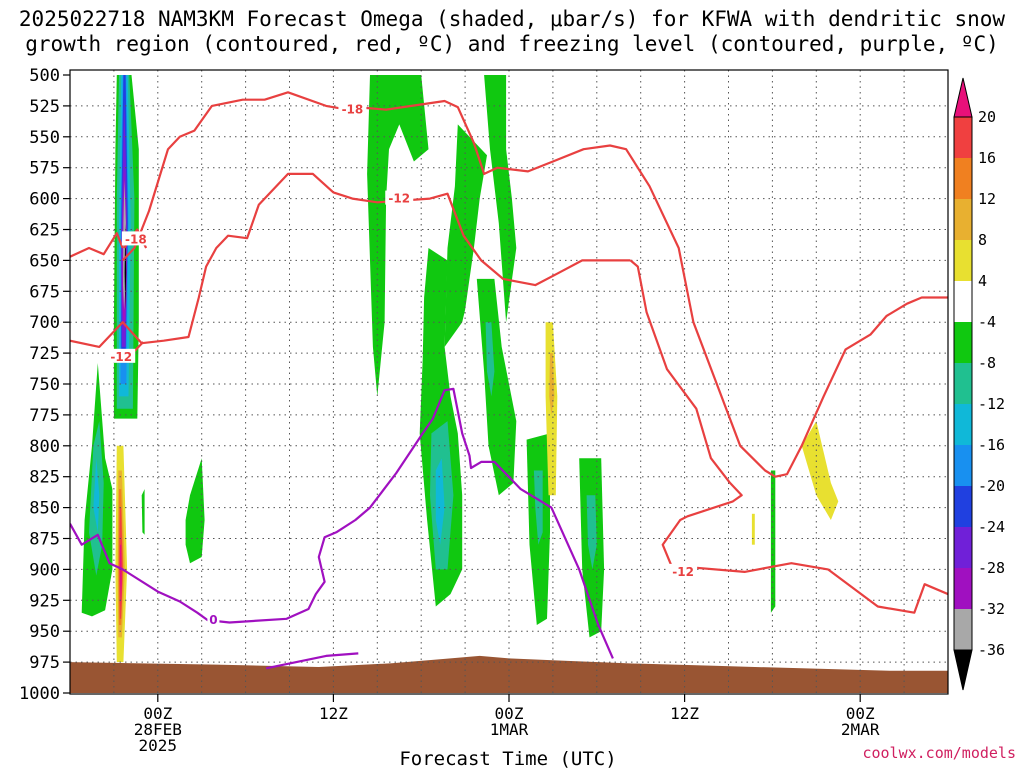 This screenshot has width=1024, height=772. Describe the element at coordinates (157, 713) in the screenshot. I see `x-tick-label-0-0: 00Z` at that location.